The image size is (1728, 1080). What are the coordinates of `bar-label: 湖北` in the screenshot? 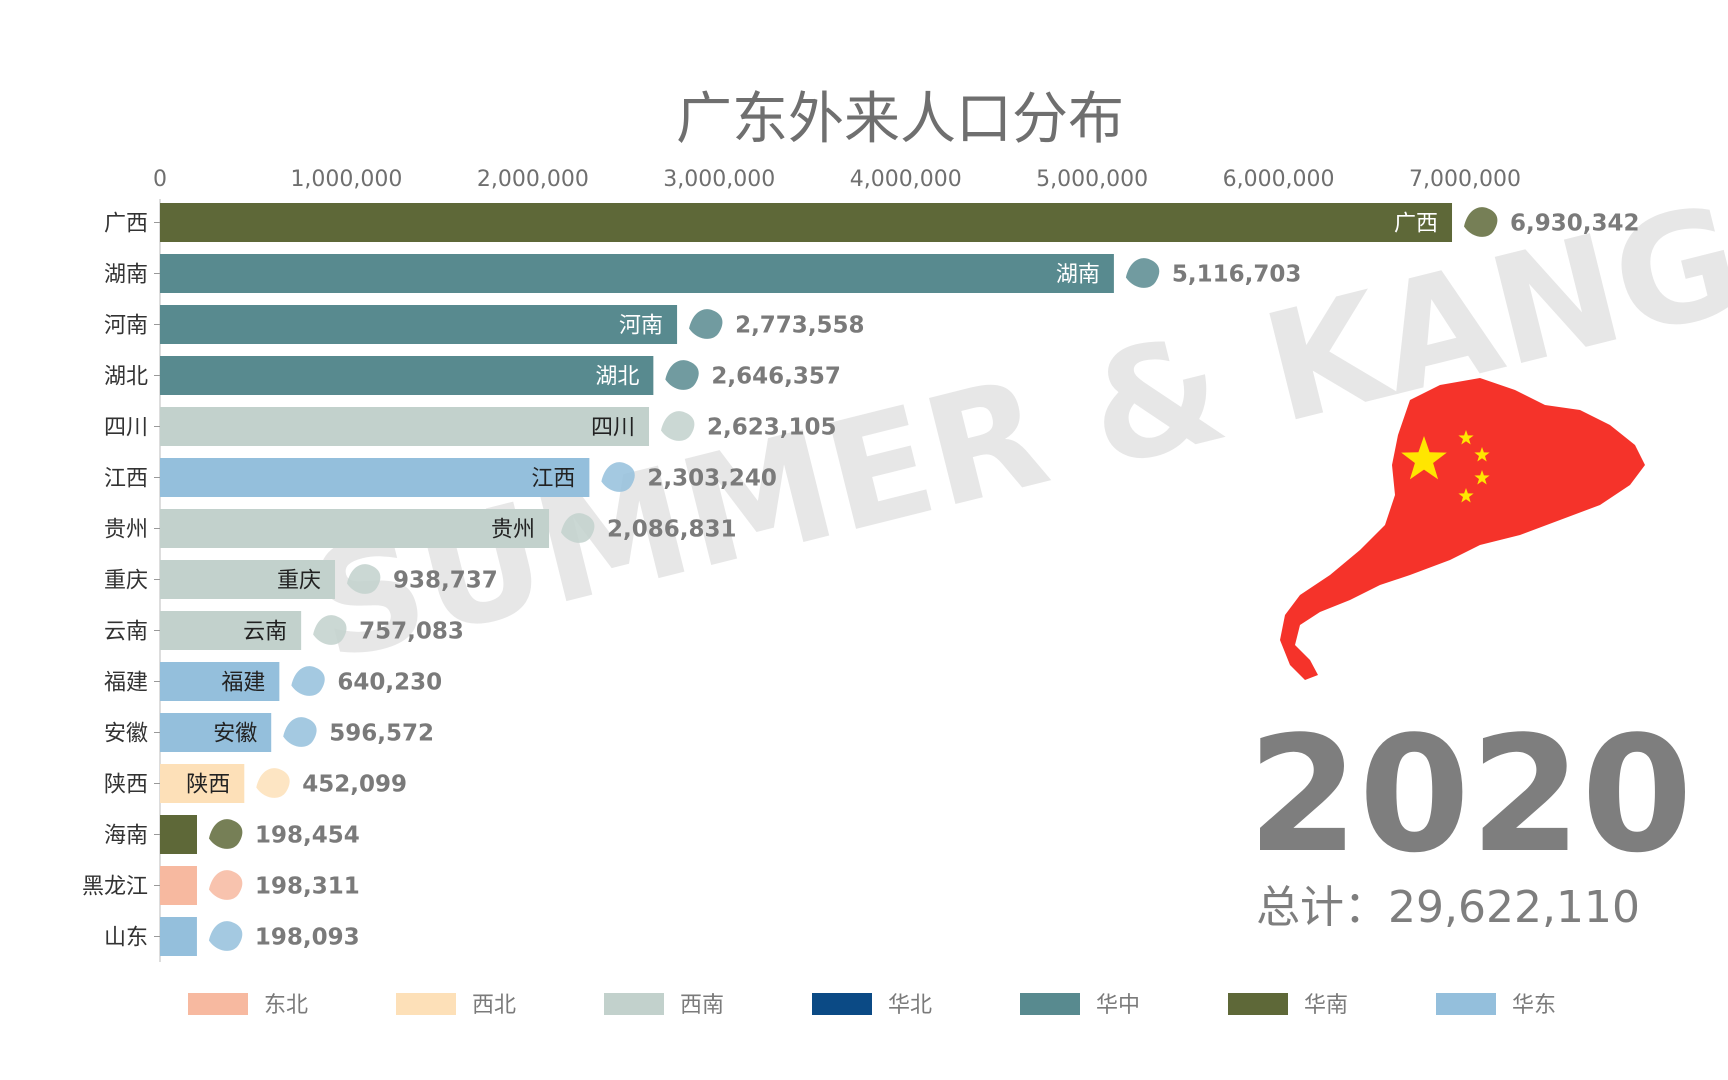 It's located at (617, 377).